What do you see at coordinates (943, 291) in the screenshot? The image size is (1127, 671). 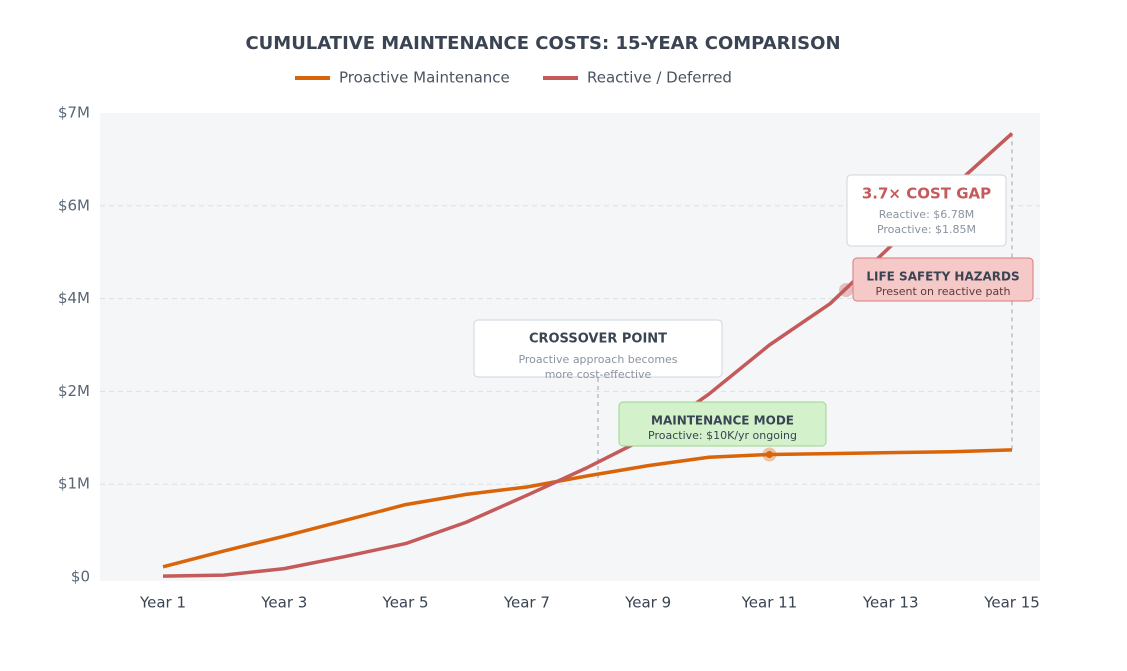 I see `annotation-text: Present on reactive path` at bounding box center [943, 291].